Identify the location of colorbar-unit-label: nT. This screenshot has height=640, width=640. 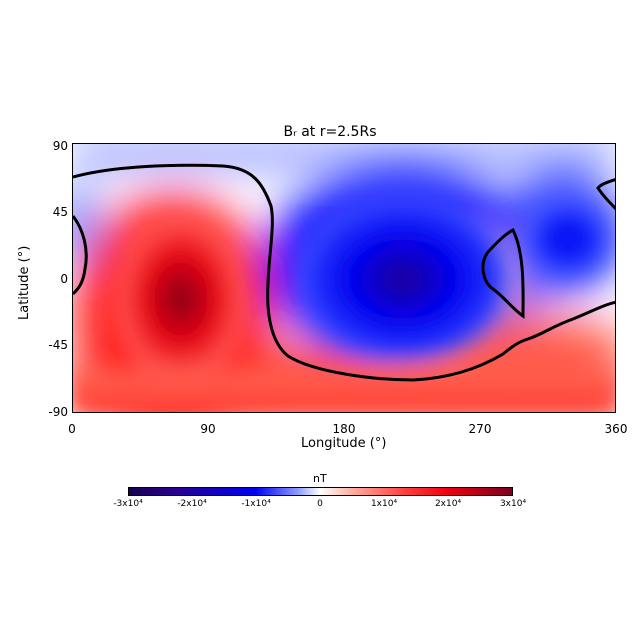
(320, 478).